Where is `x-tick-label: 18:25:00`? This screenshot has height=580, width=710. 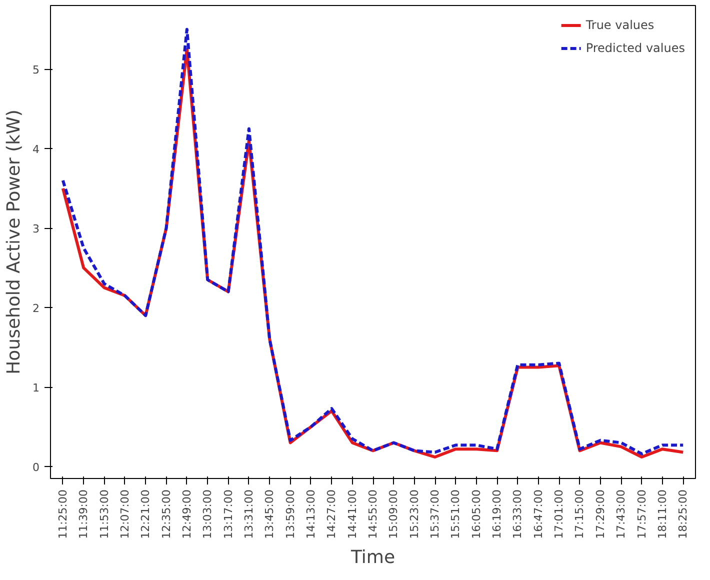
x-tick-label: 18:25:00 is located at coordinates (683, 514).